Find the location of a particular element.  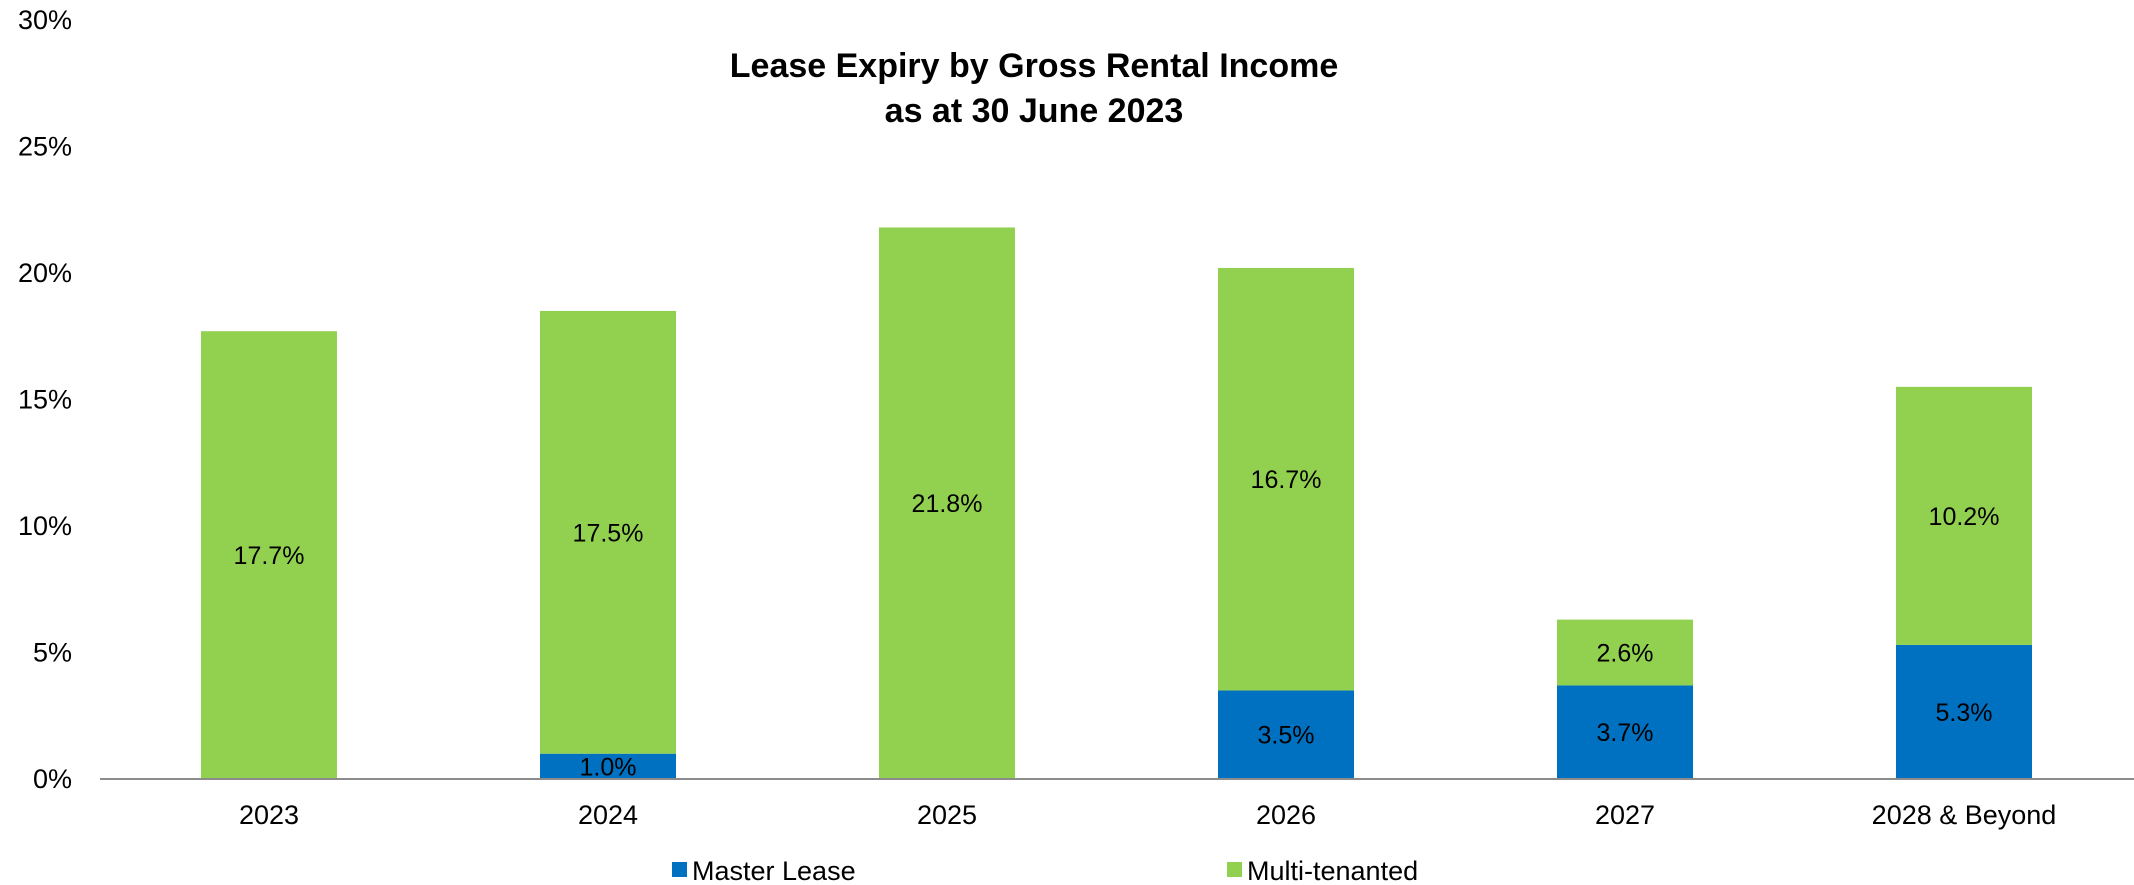

chart-title: Lease Expiry by Gross Rental Income is located at coordinates (1034, 66).